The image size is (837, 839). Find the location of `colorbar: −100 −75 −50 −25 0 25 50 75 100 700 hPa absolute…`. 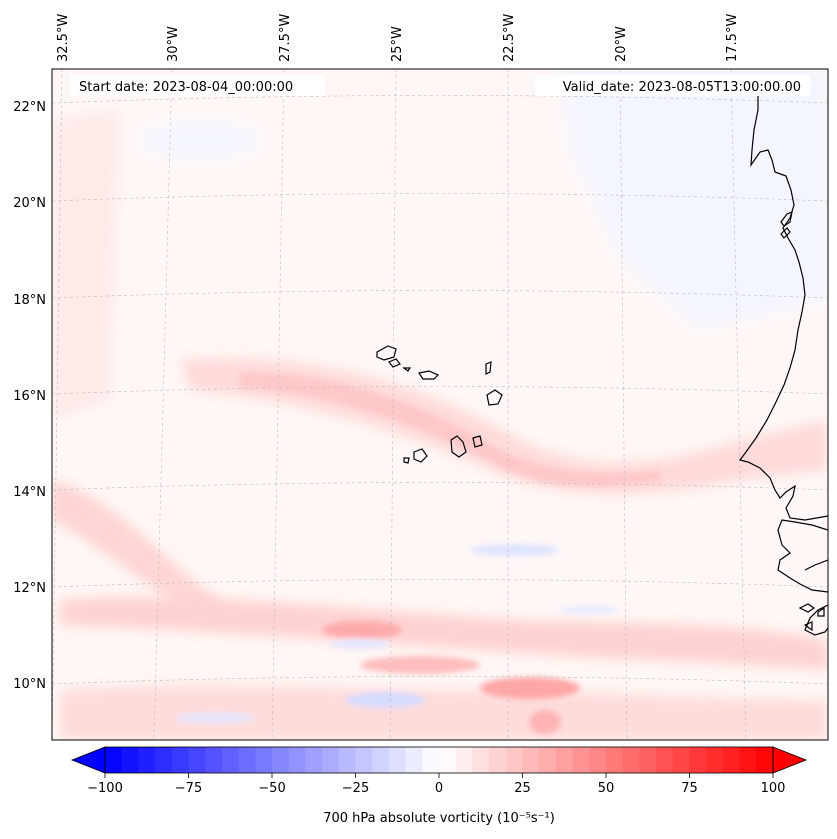

colorbar: −100 −75 −50 −25 0 25 50 75 100 700 hPa absolute… is located at coordinates (439, 786).